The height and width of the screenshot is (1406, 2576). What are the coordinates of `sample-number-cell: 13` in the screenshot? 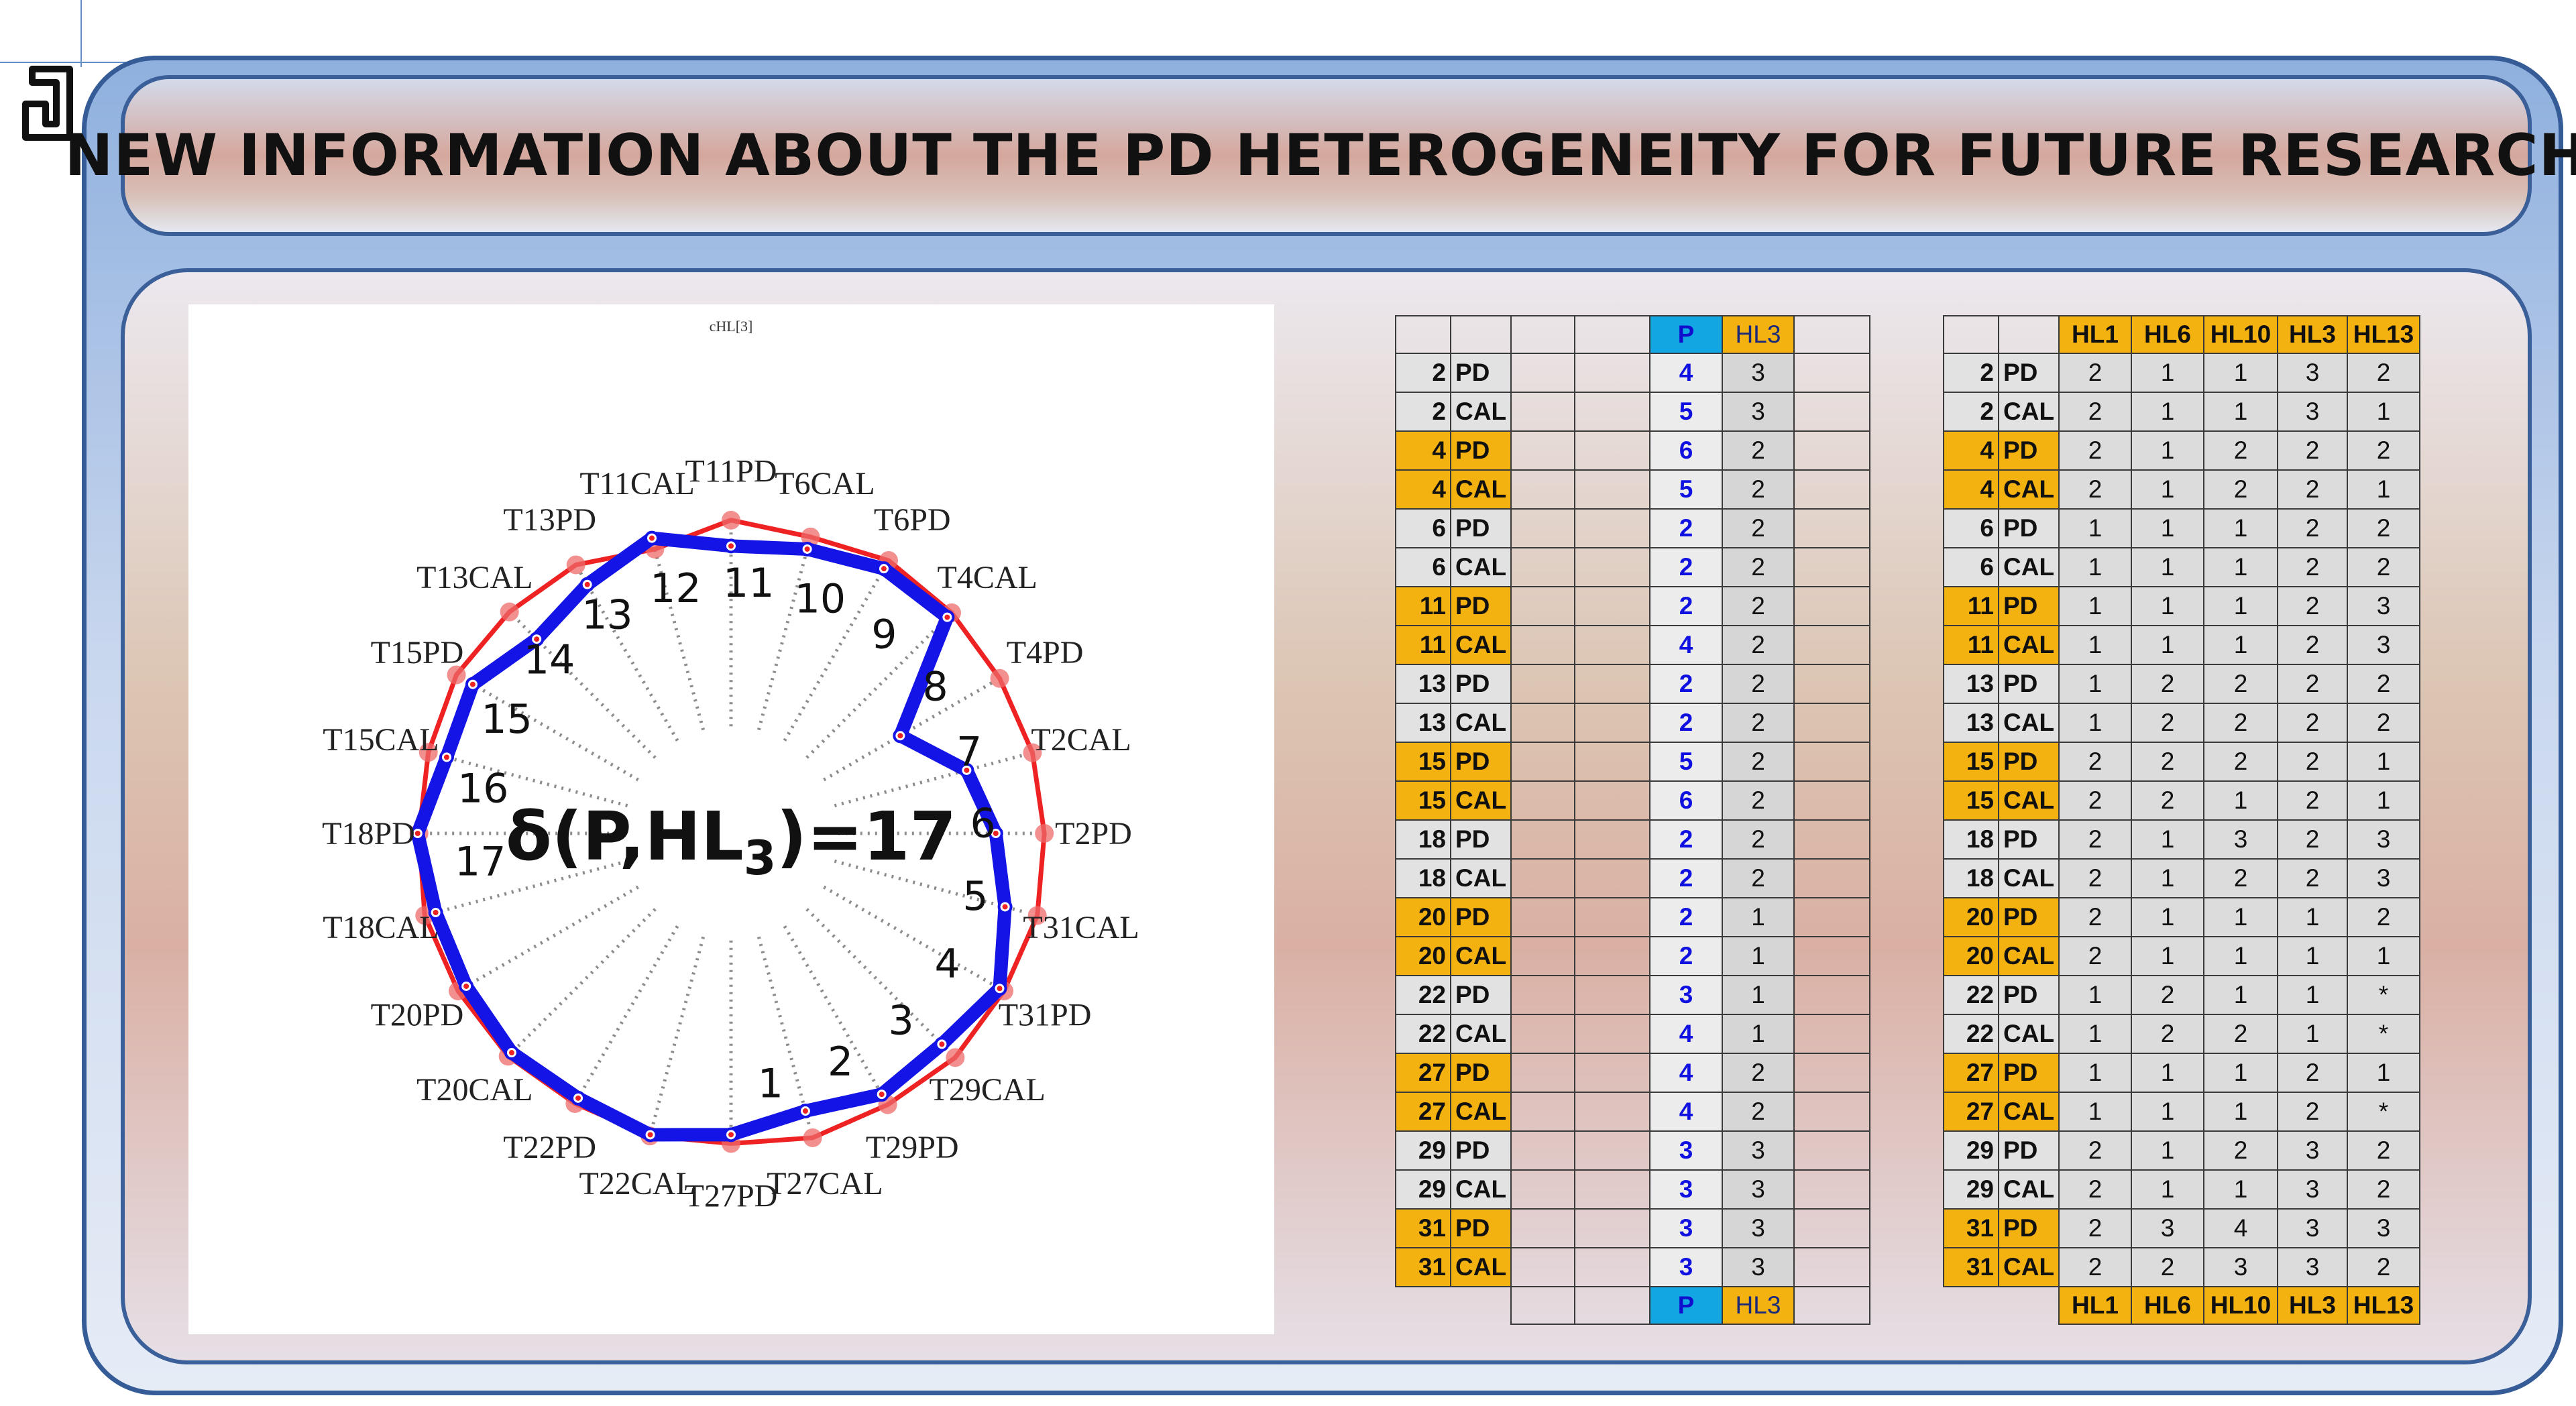 It's located at (1423, 684).